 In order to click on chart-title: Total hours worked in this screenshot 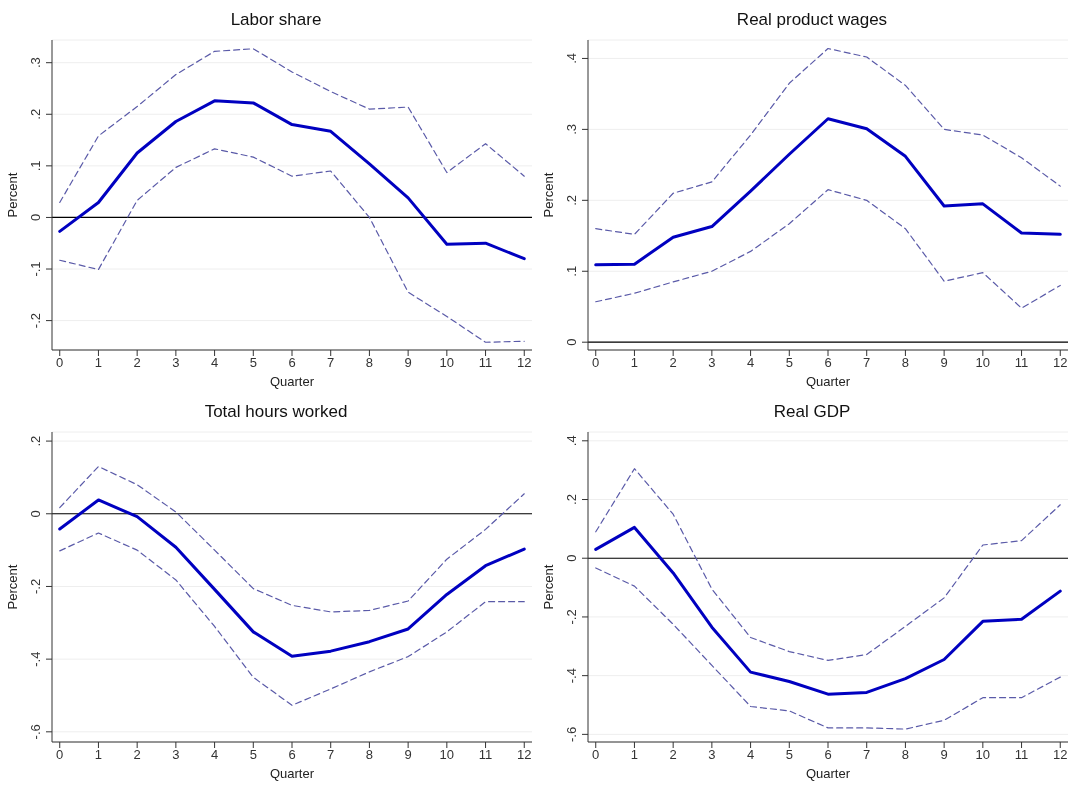, I will do `click(276, 412)`.